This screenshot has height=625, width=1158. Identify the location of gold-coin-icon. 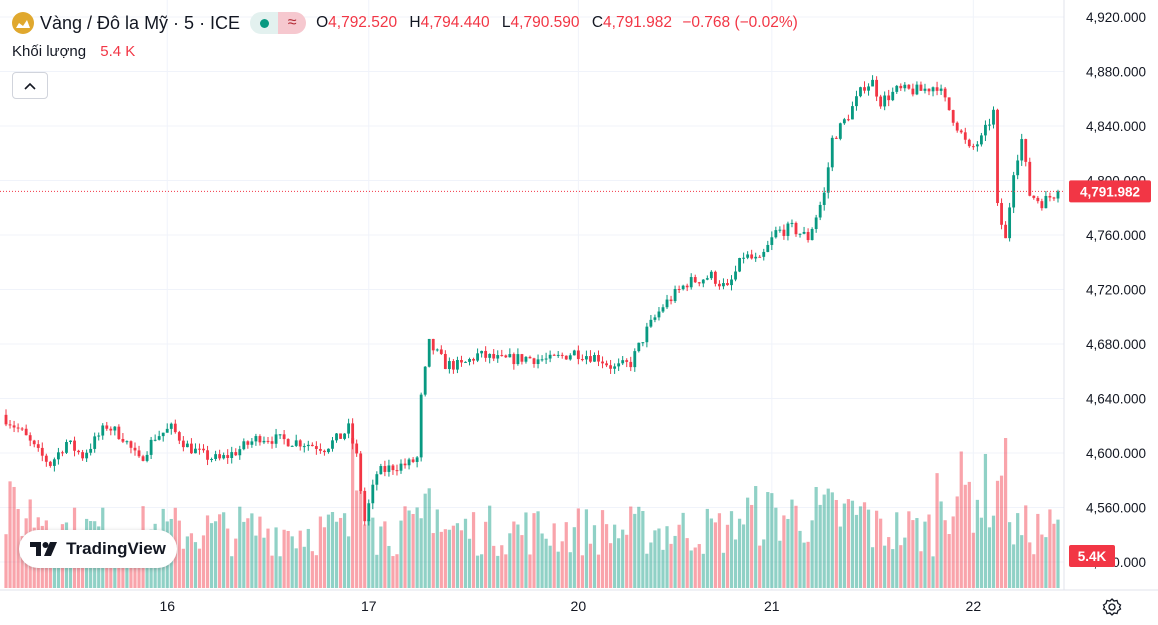
(23, 23).